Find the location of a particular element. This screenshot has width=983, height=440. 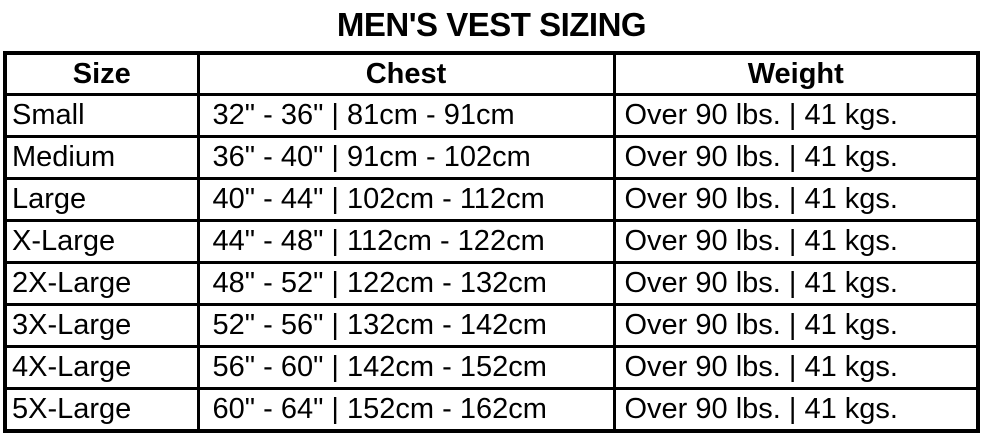

chest-cell: 52" - 56" | 132cm - 142cm is located at coordinates (406, 325).